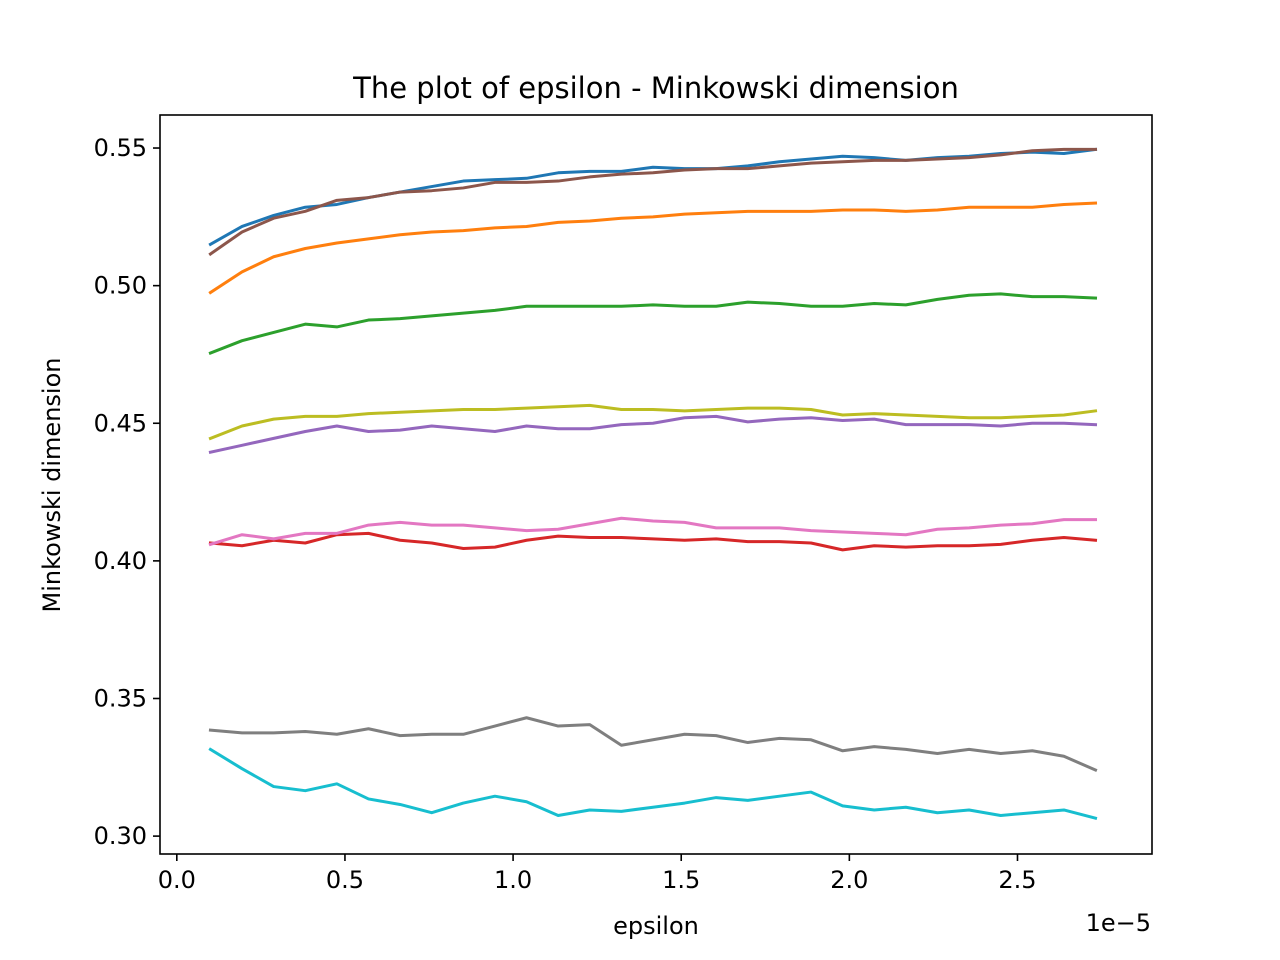  Describe the element at coordinates (849, 880) in the screenshot. I see `x-tick-label: 2.0` at that location.